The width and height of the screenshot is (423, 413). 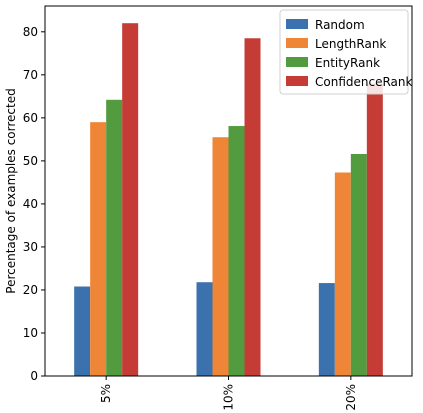 What do you see at coordinates (358, 265) in the screenshot?
I see `bar-entityrank-20pct` at bounding box center [358, 265].